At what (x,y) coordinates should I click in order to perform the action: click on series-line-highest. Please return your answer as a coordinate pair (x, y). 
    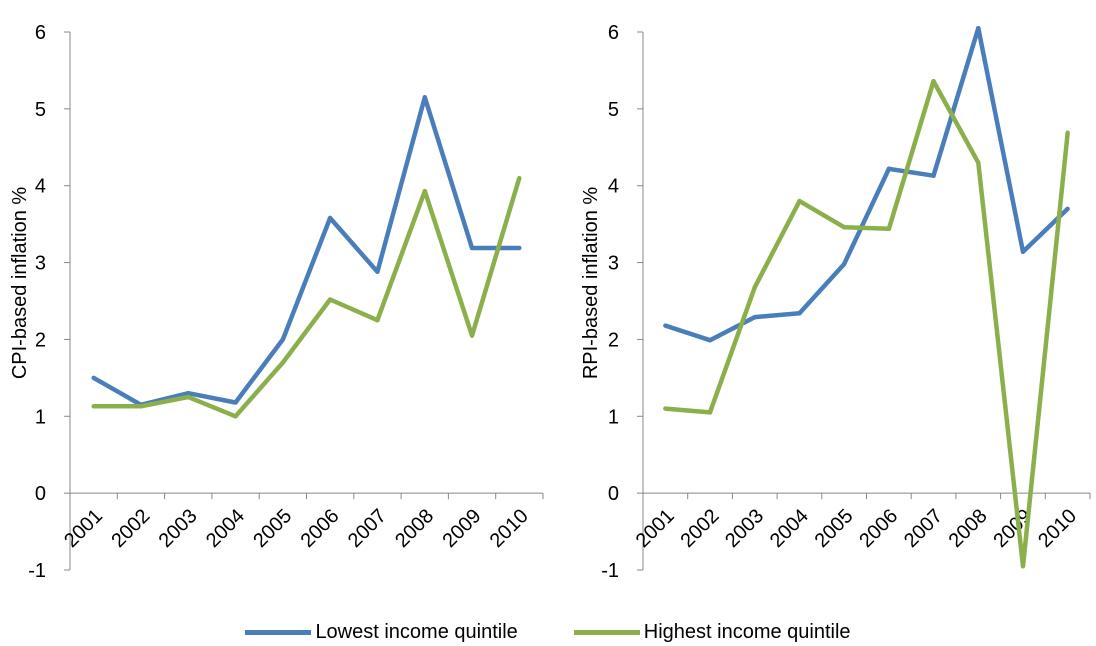
    Looking at the image, I should click on (307, 298).